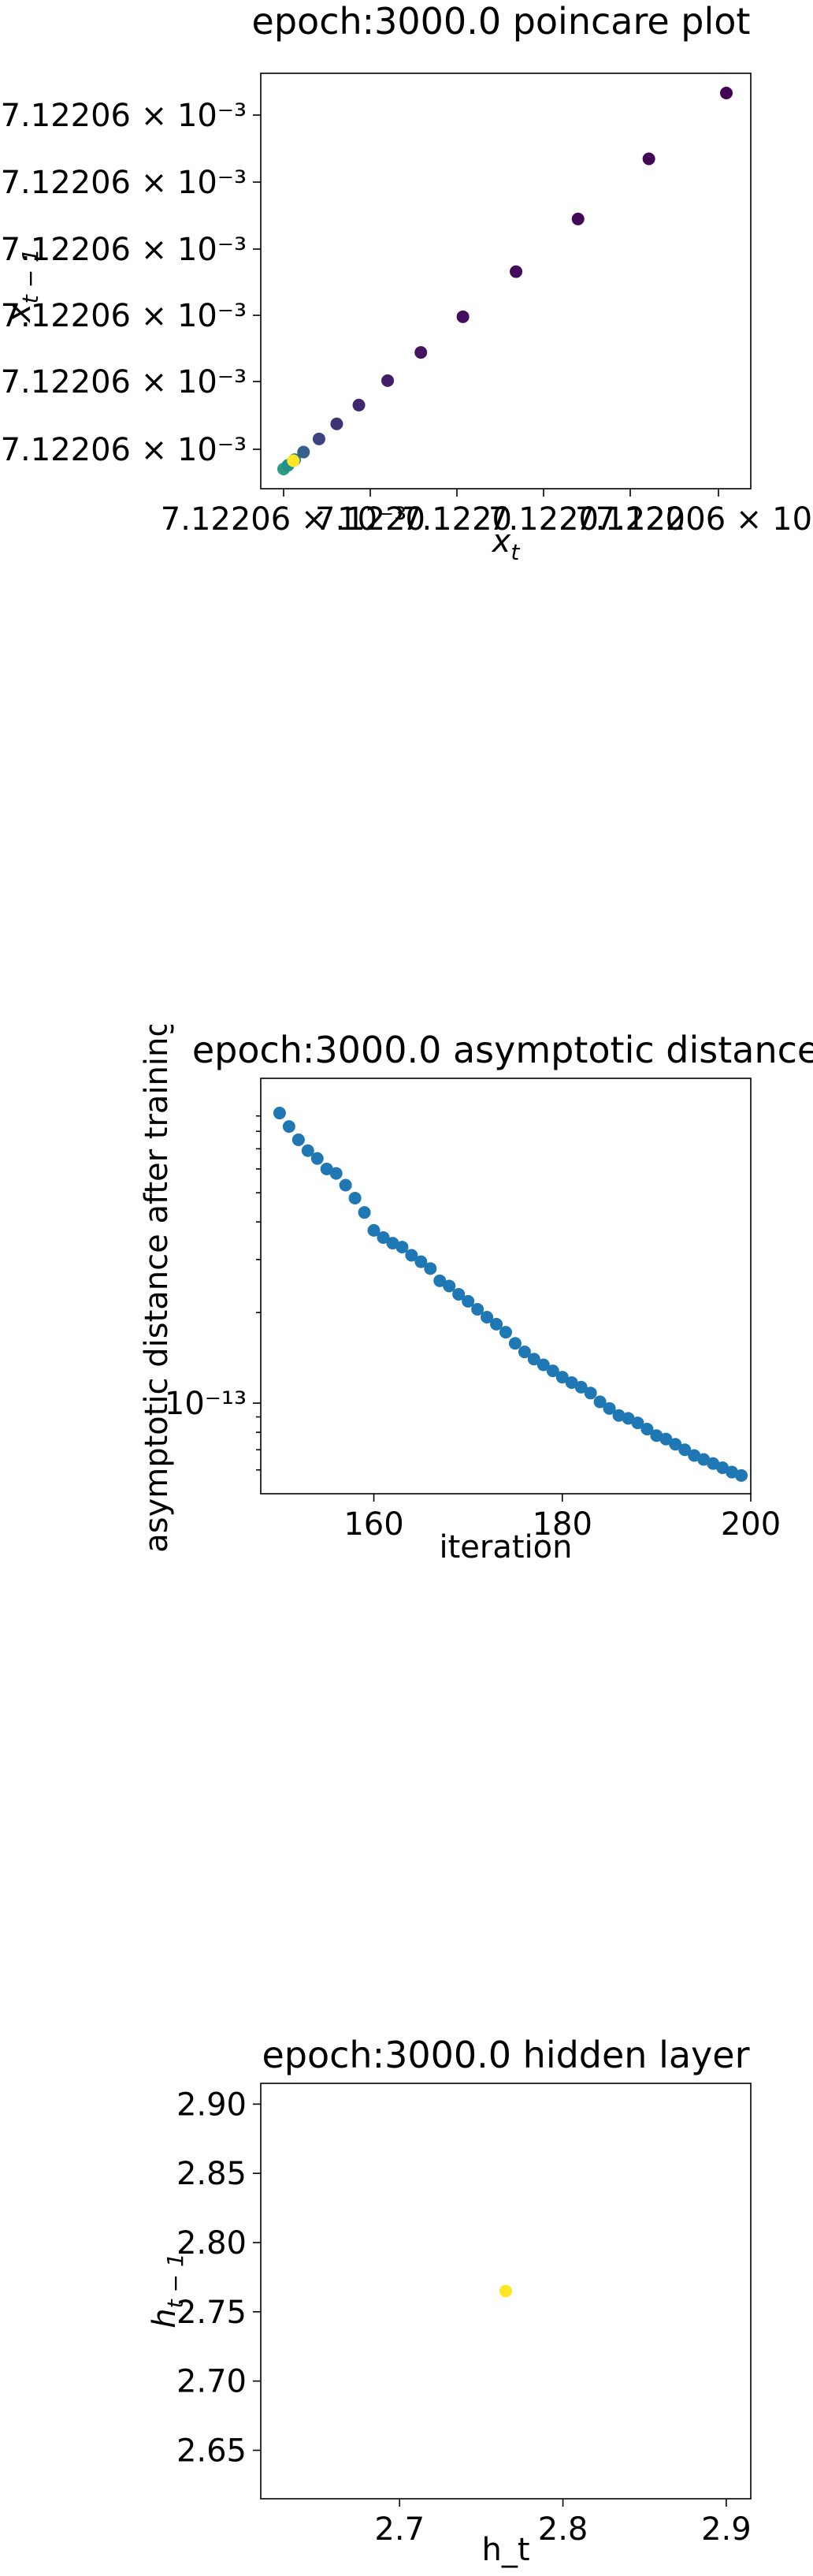 Image resolution: width=813 pixels, height=2576 pixels. I want to click on chart-title: epoch:3000.0 asymptotic distance, so click(502, 1050).